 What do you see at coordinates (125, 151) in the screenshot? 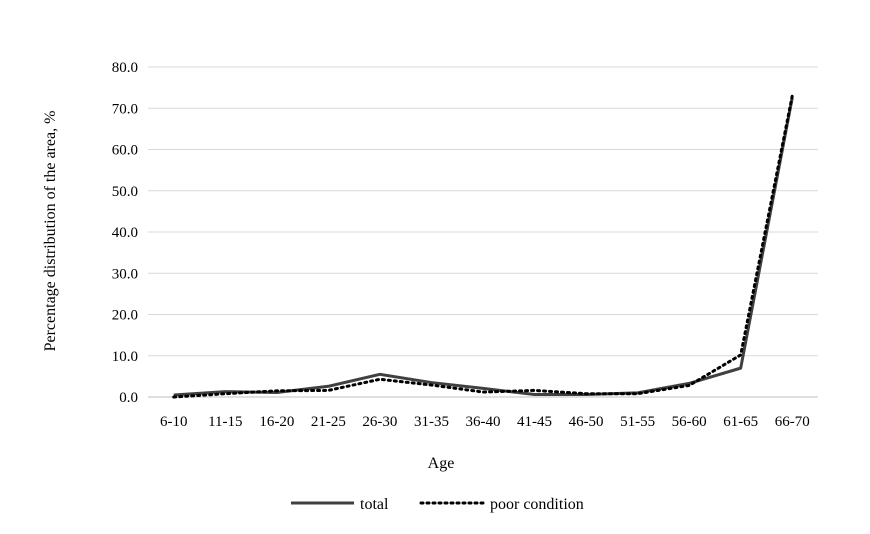
I see `y-tick-label: 60.0` at bounding box center [125, 151].